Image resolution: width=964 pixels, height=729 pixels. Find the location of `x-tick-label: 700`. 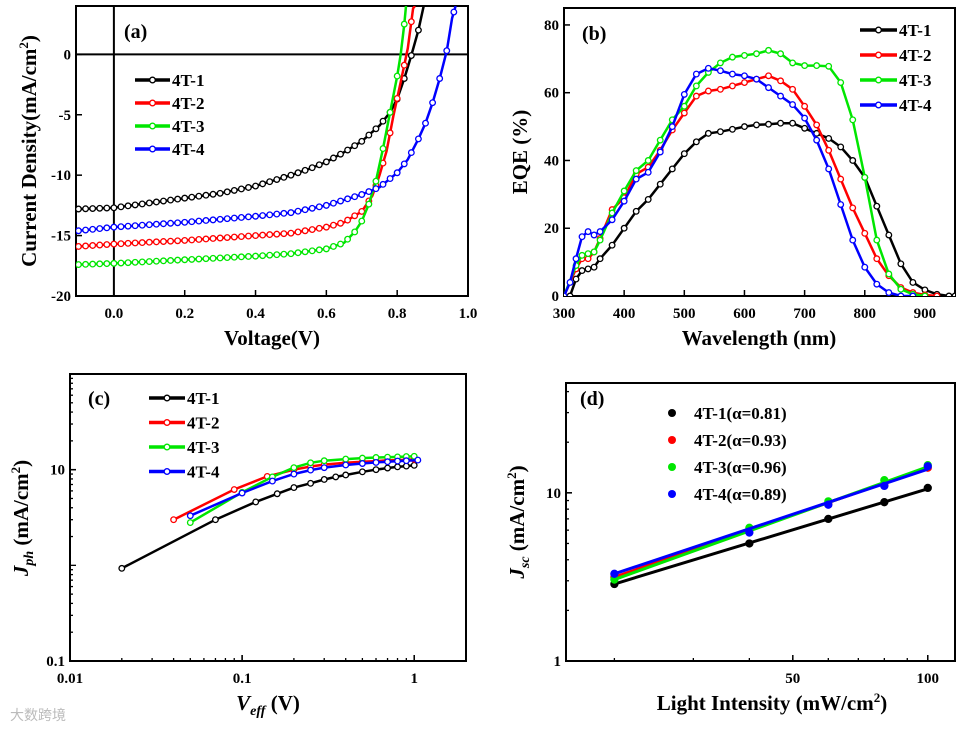

x-tick-label: 700 is located at coordinates (804, 314).